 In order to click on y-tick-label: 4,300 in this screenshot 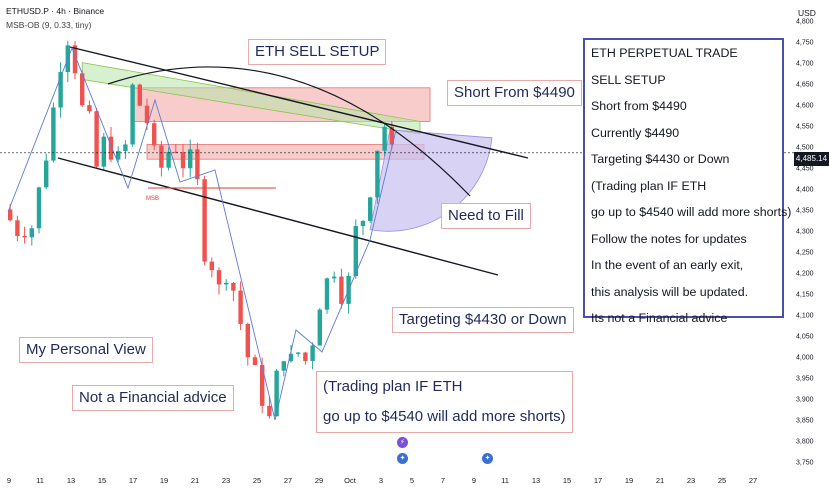, I will do `click(805, 232)`.